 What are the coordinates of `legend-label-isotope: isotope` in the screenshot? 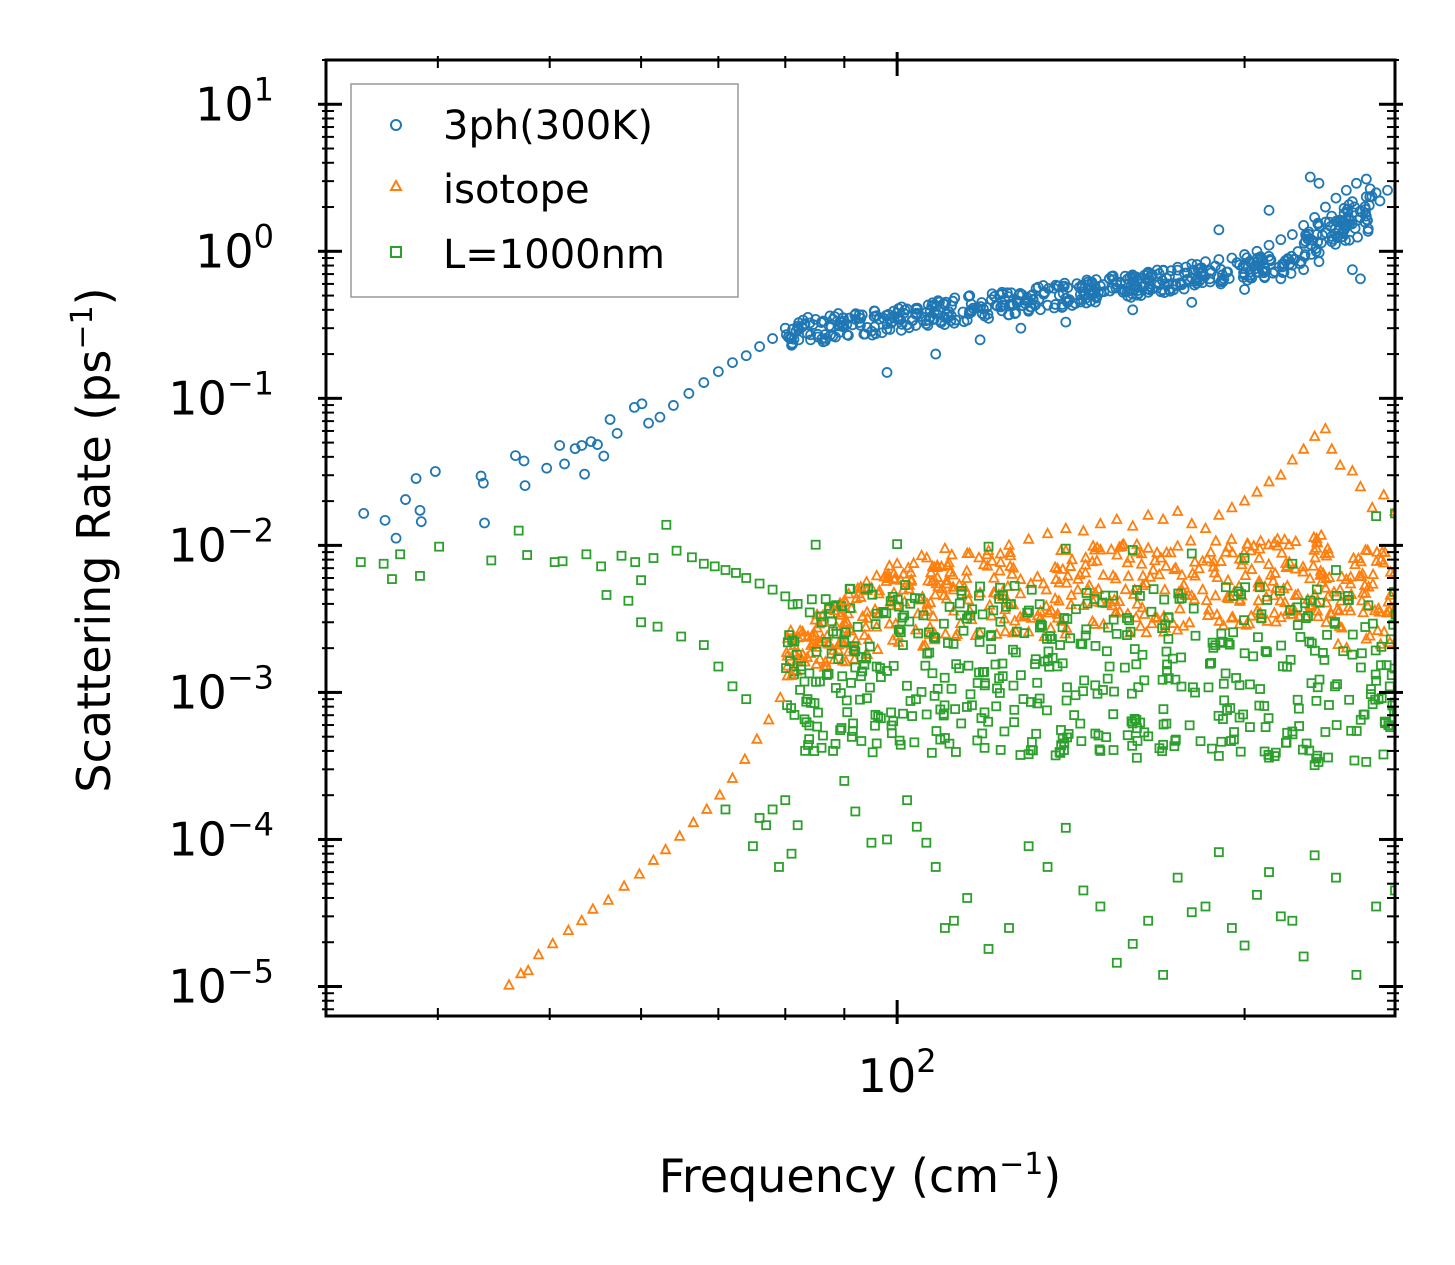 It's located at (516, 190).